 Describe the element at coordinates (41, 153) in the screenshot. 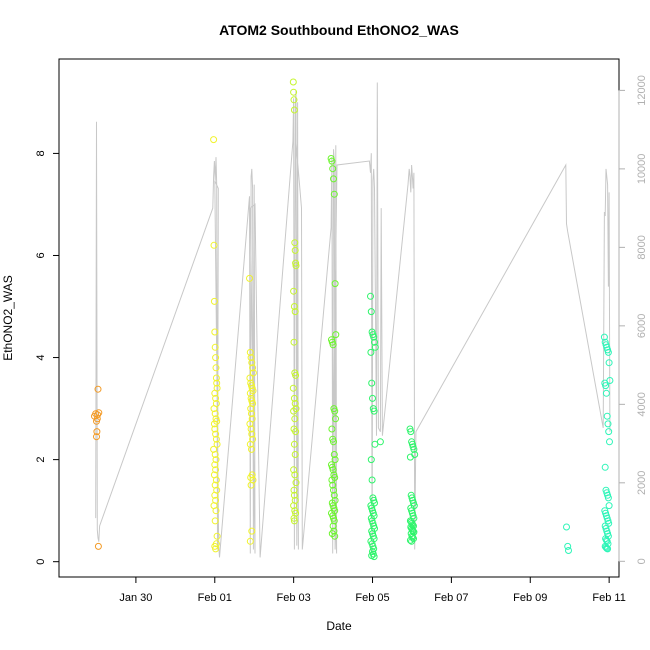

I see `y-tick-label: 8` at that location.